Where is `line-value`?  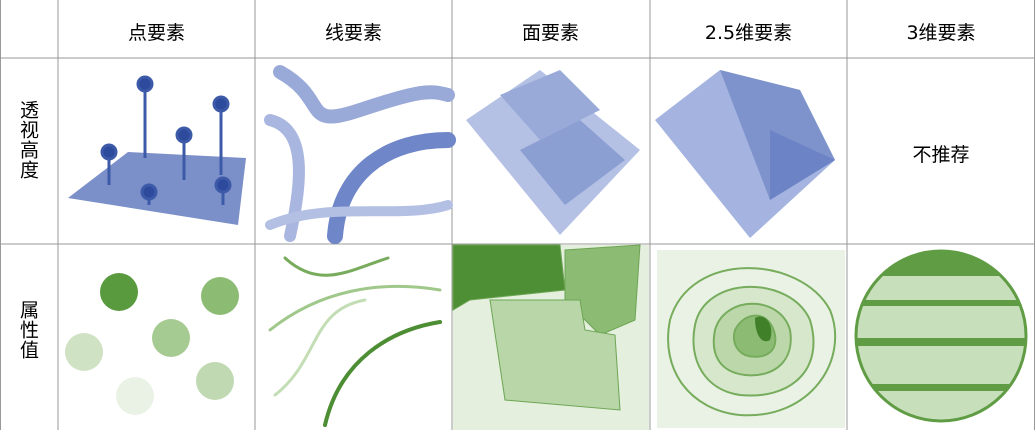
line-value is located at coordinates (355, 341).